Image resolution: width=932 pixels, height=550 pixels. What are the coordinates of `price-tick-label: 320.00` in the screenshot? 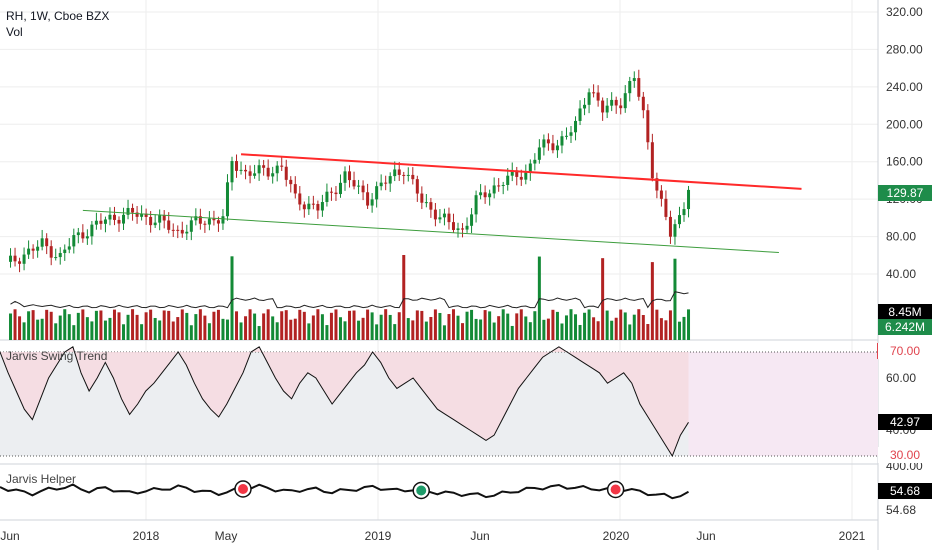 It's located at (904, 12).